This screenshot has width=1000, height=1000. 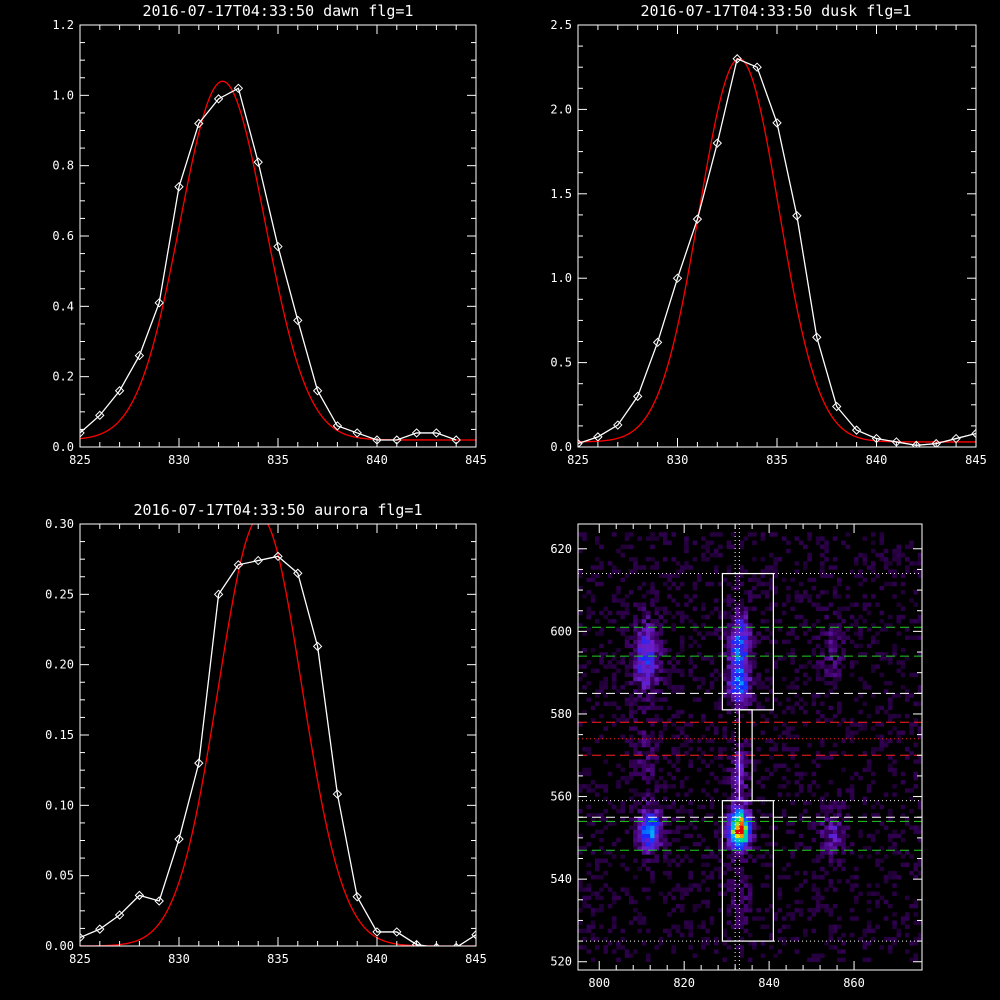 I want to click on y-tick-label: 540, so click(x=561, y=879).